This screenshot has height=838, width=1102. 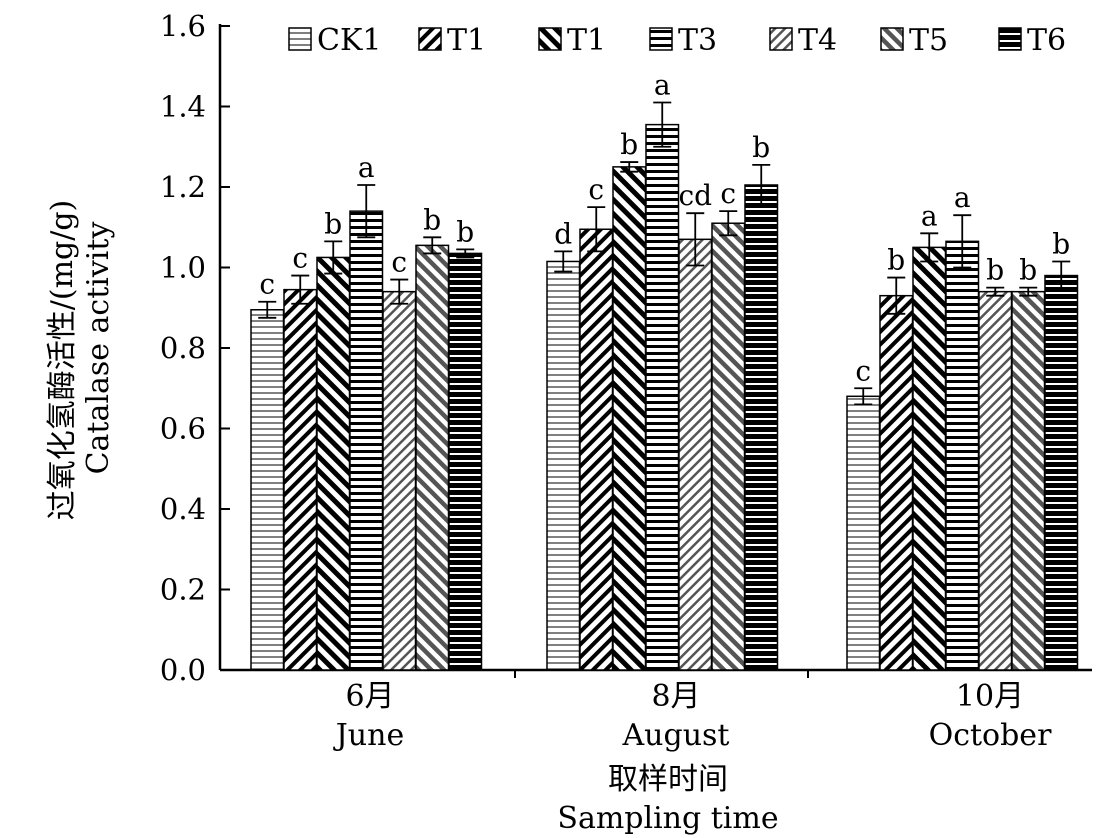 I want to click on y-axis-title-en: Catalase activity, so click(x=98, y=348).